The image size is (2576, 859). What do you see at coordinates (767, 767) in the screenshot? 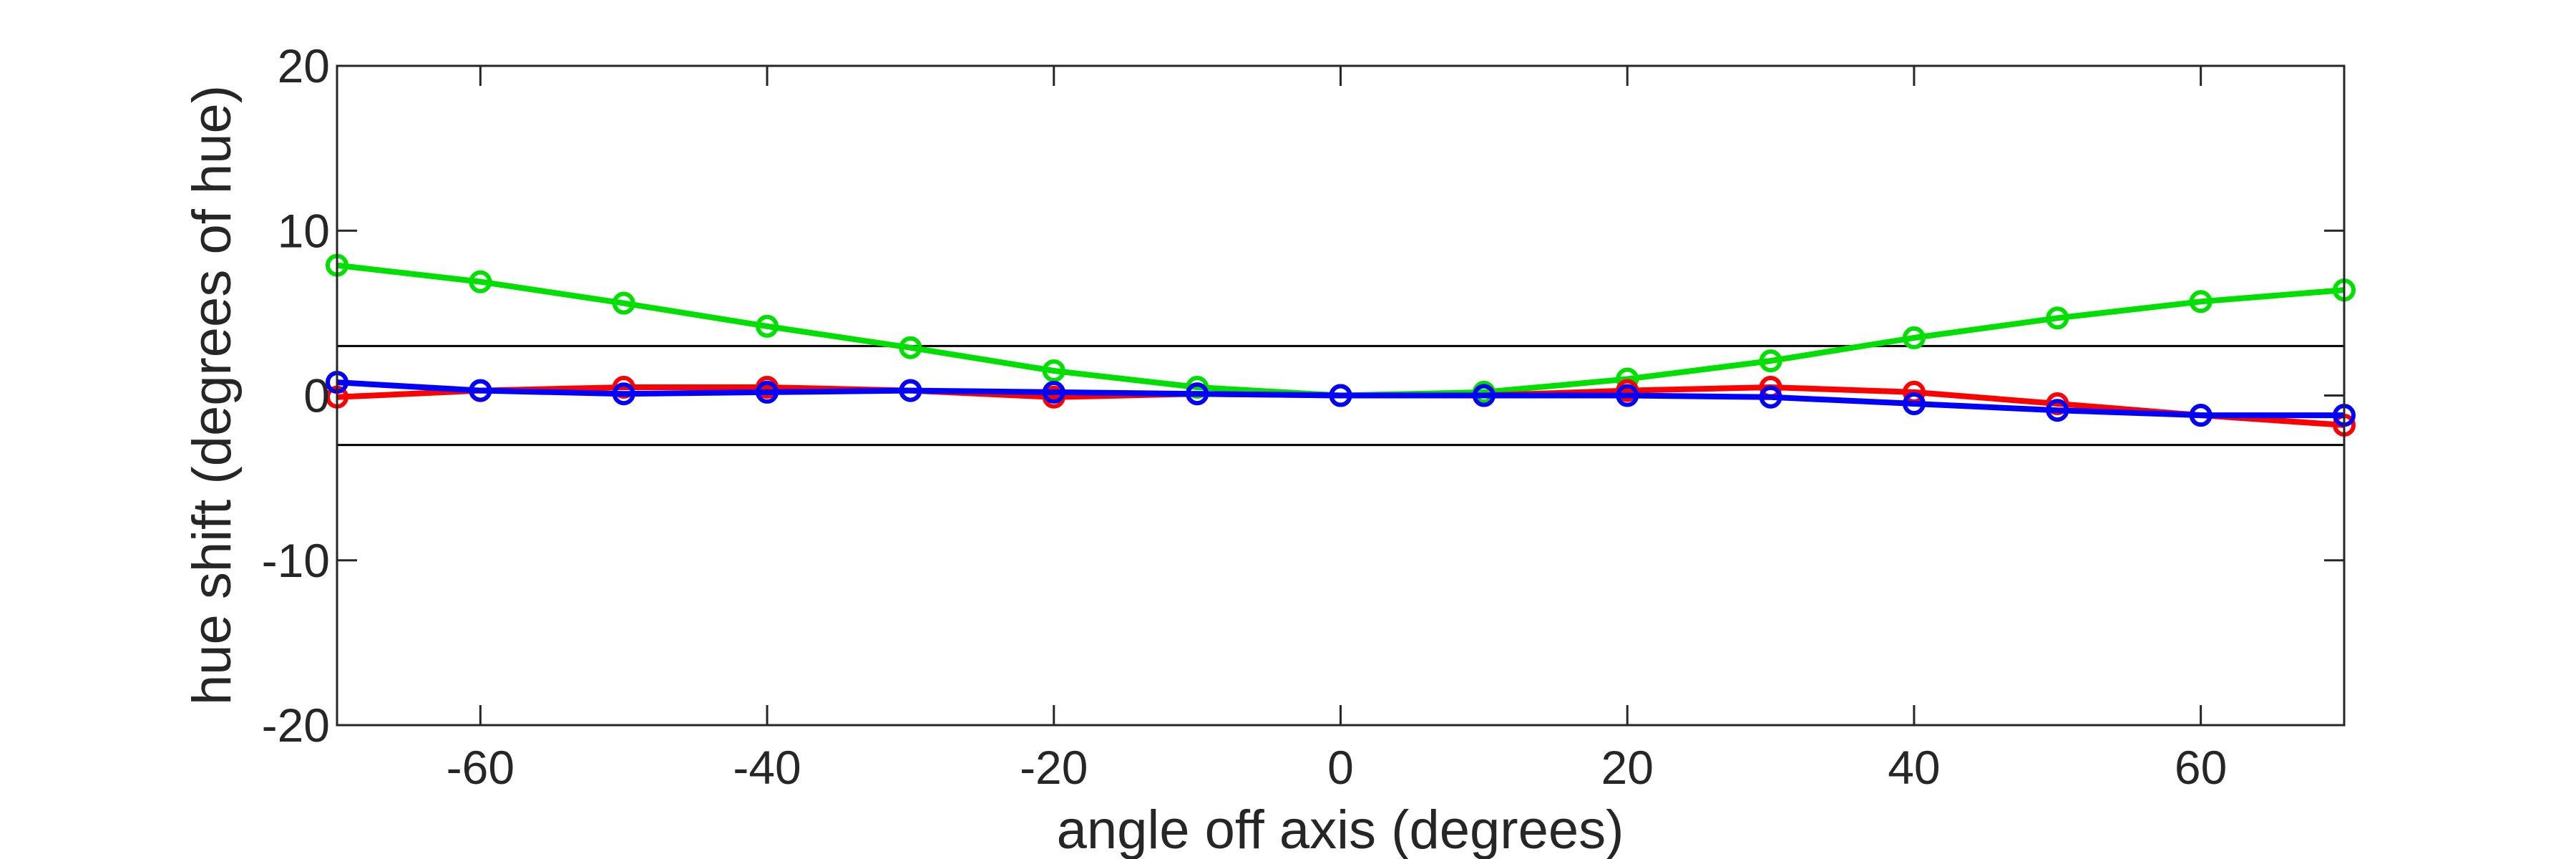
I see `x-tick-label: -40` at bounding box center [767, 767].